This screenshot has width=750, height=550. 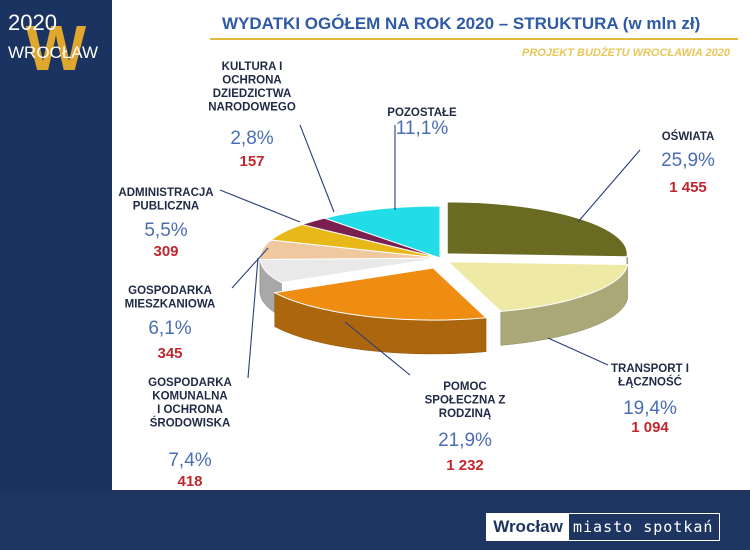 I want to click on slice-percent-3: 7,4%, so click(x=189, y=460).